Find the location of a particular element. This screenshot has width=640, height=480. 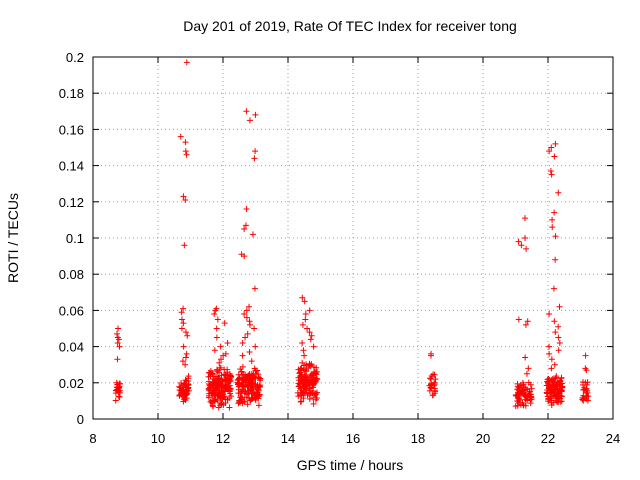

y-tick-label: 0.04 is located at coordinates (71, 347).